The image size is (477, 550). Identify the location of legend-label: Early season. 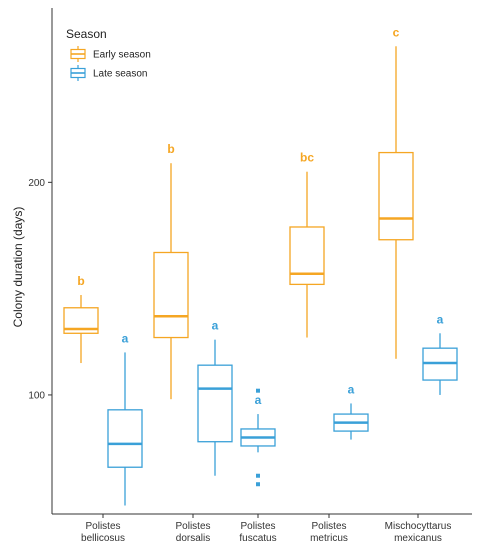
(122, 55).